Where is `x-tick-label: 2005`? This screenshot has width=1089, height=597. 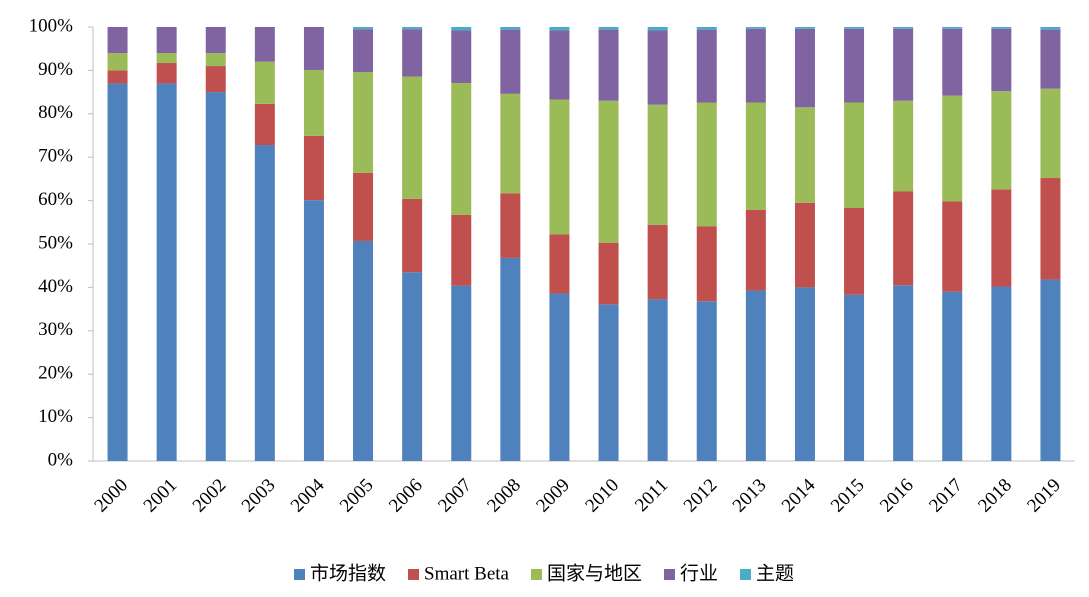 x-tick-label: 2005 is located at coordinates (357, 496).